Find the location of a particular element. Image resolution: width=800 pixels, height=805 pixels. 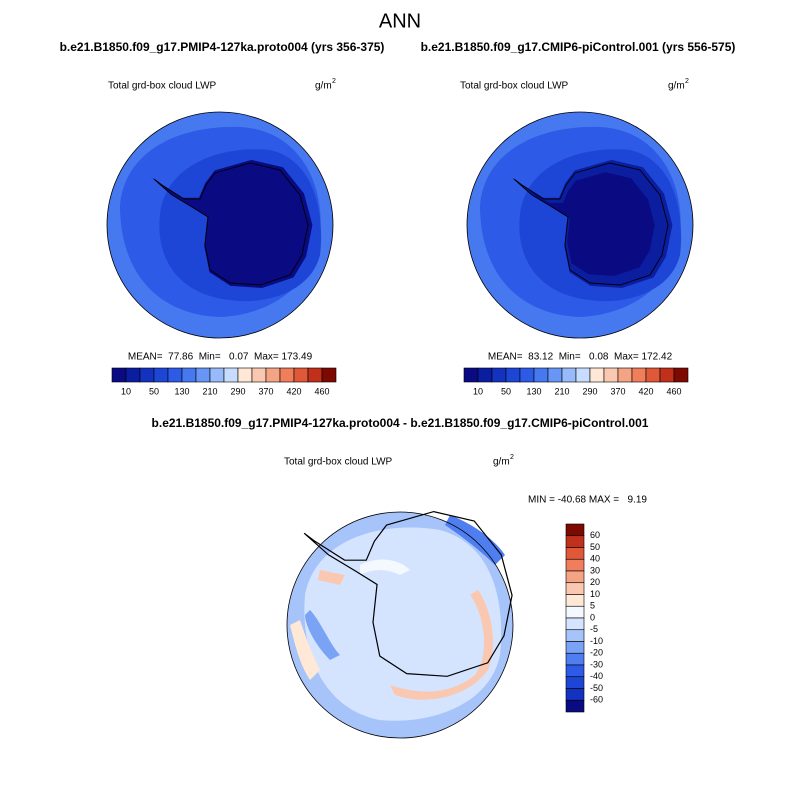

stats: MEAN= 77.86 Min= 0.07 Max= 173.49 is located at coordinates (220, 357).